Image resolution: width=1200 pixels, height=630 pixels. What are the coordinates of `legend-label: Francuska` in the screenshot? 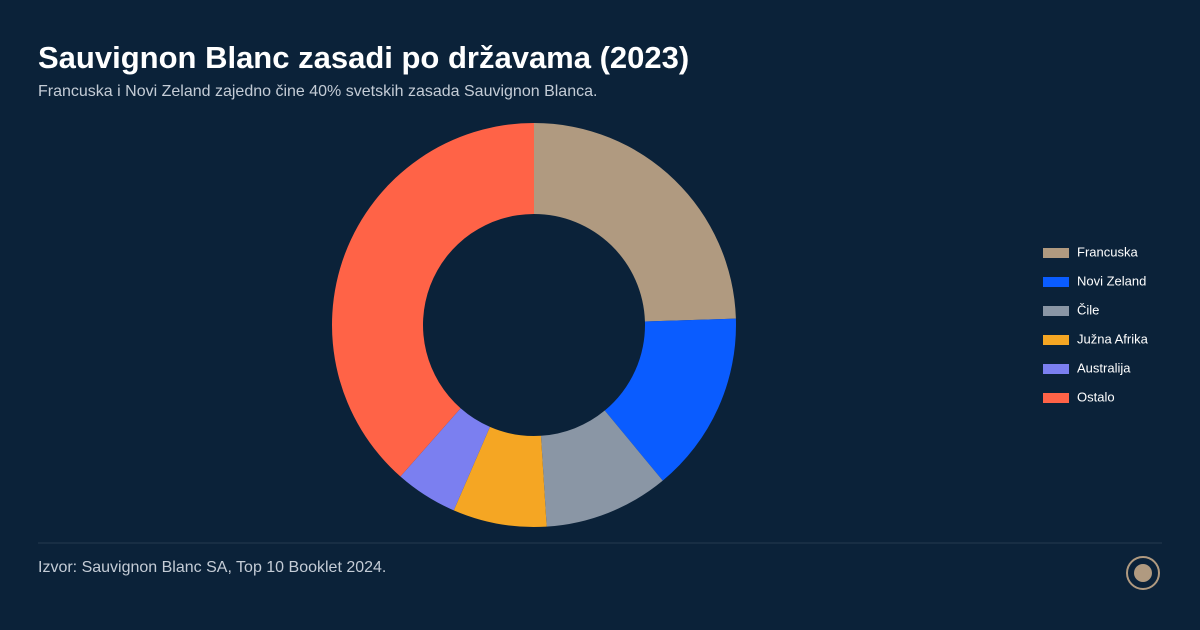 It's located at (1107, 251).